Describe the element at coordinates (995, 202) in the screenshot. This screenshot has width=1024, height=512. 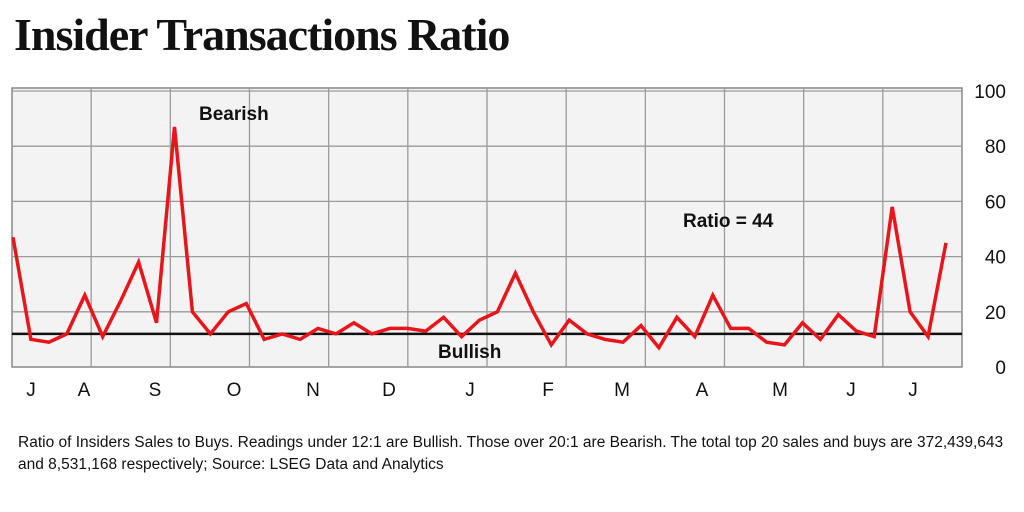
I see `y-tick-label: 60` at that location.